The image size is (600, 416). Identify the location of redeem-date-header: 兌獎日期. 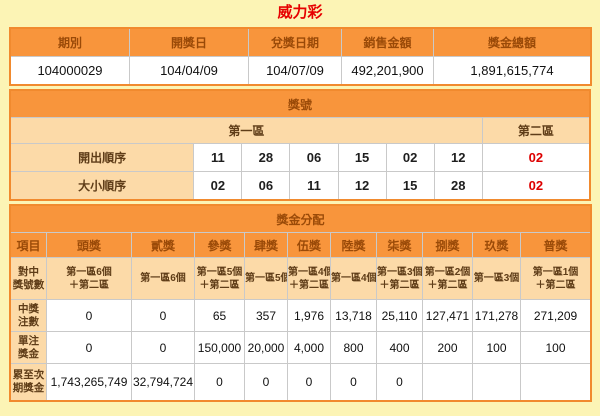
(295, 42).